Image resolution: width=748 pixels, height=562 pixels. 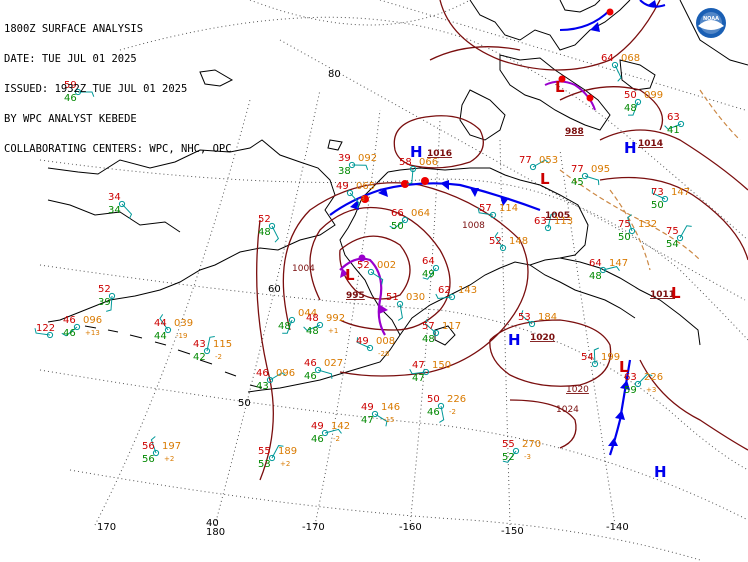 I want to click on station-temperature: 64, so click(x=595, y=263).